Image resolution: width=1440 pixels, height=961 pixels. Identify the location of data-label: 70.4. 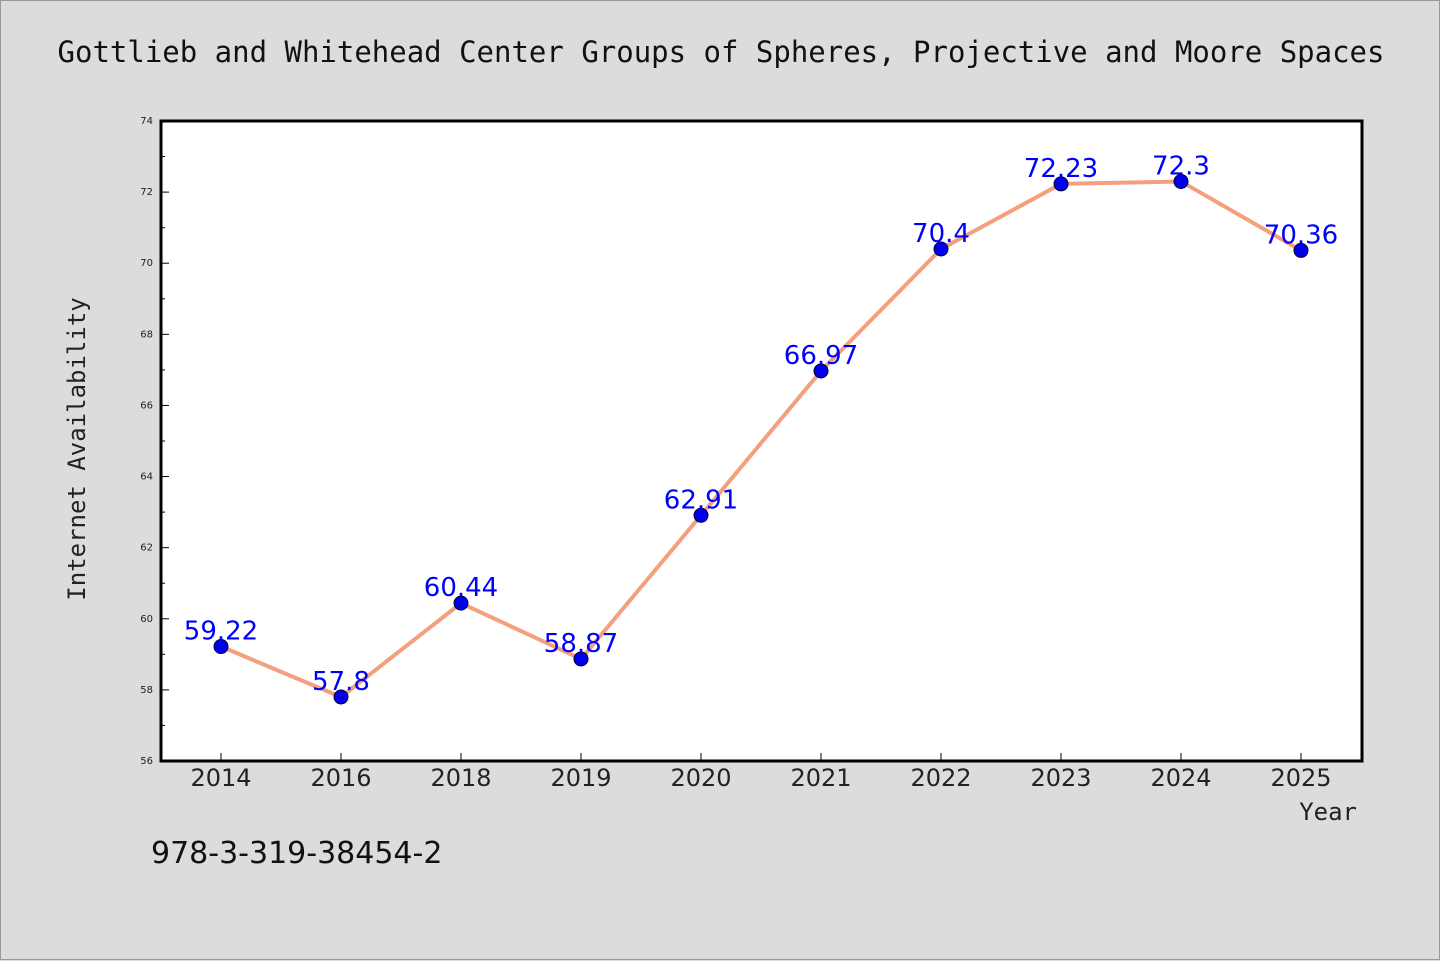
(941, 234).